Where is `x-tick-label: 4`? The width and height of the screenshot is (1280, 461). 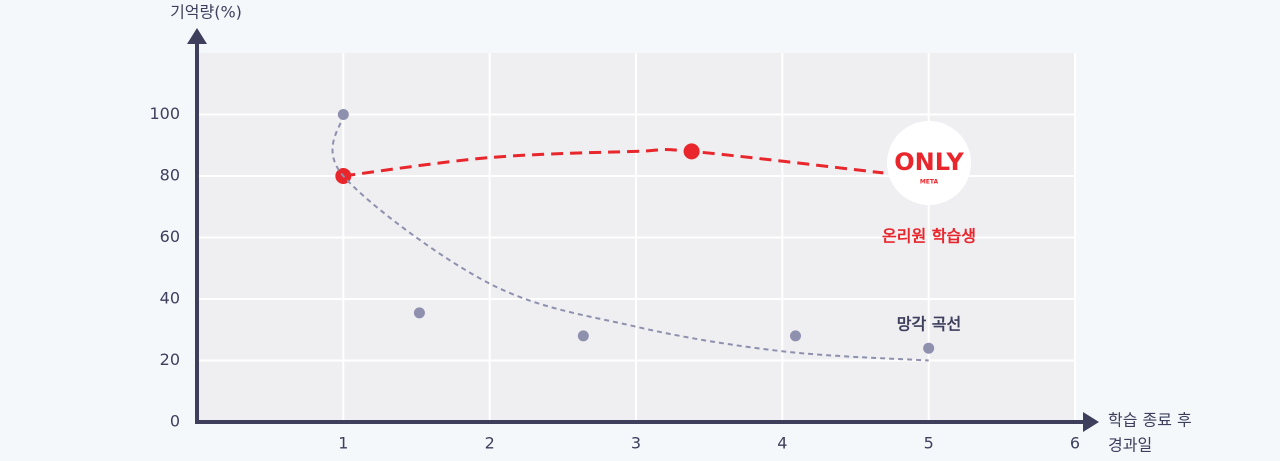
x-tick-label: 4 is located at coordinates (782, 443).